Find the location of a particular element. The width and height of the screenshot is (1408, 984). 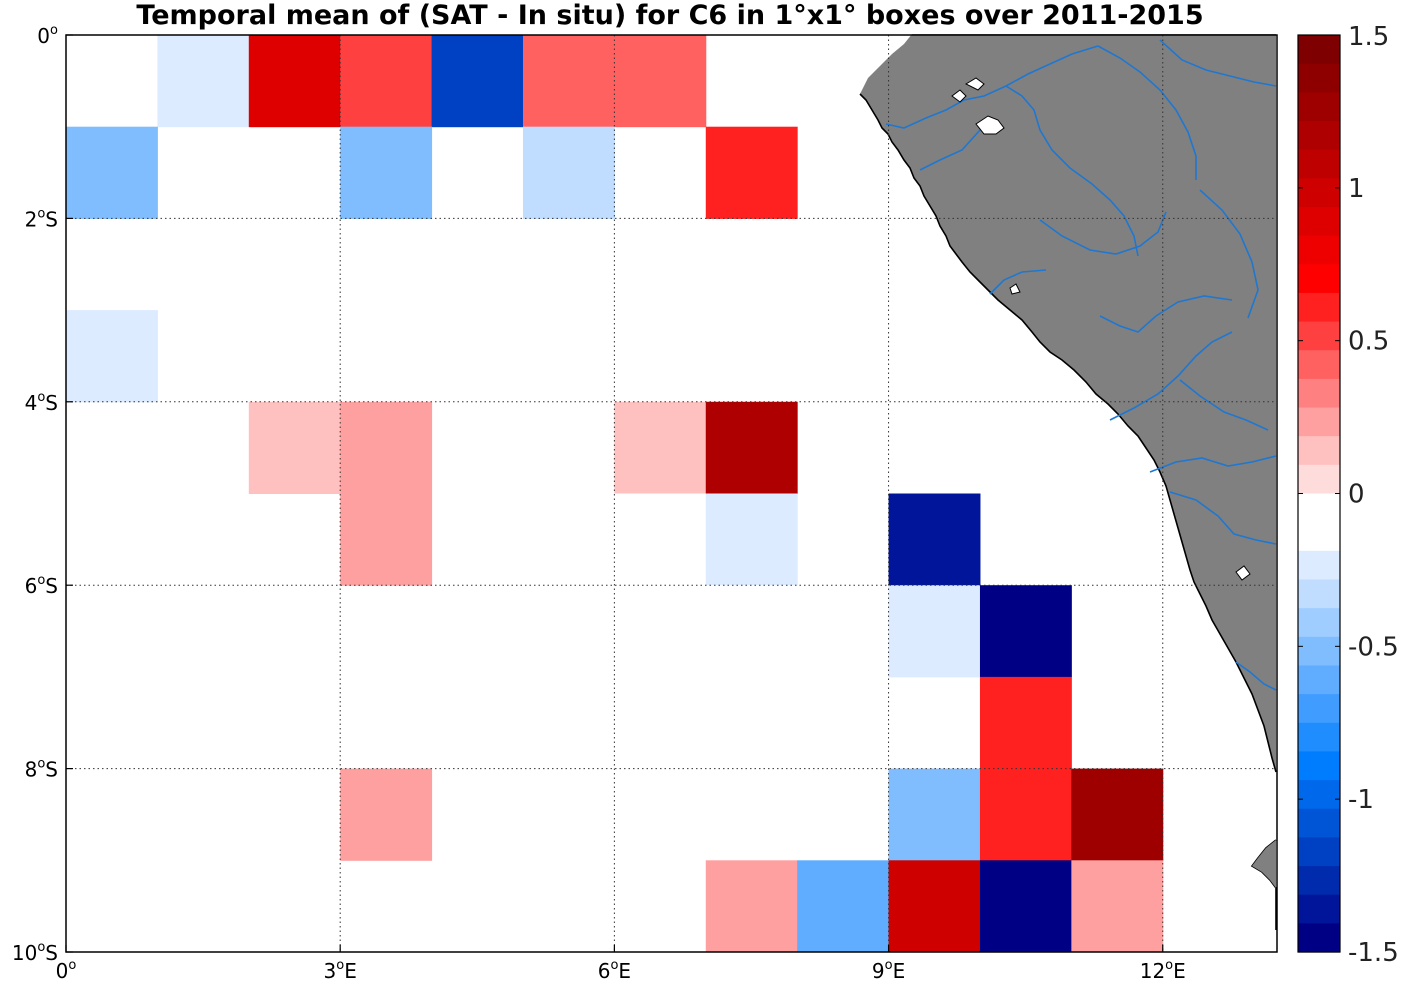

land-south-patch is located at coordinates (1264, 864).